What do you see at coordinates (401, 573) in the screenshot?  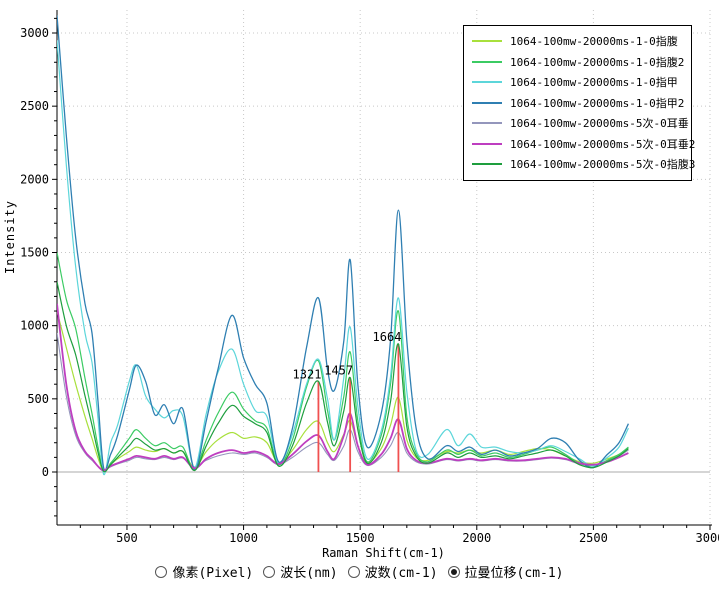 I see `radio-label: 波数(cm-1)` at bounding box center [401, 573].